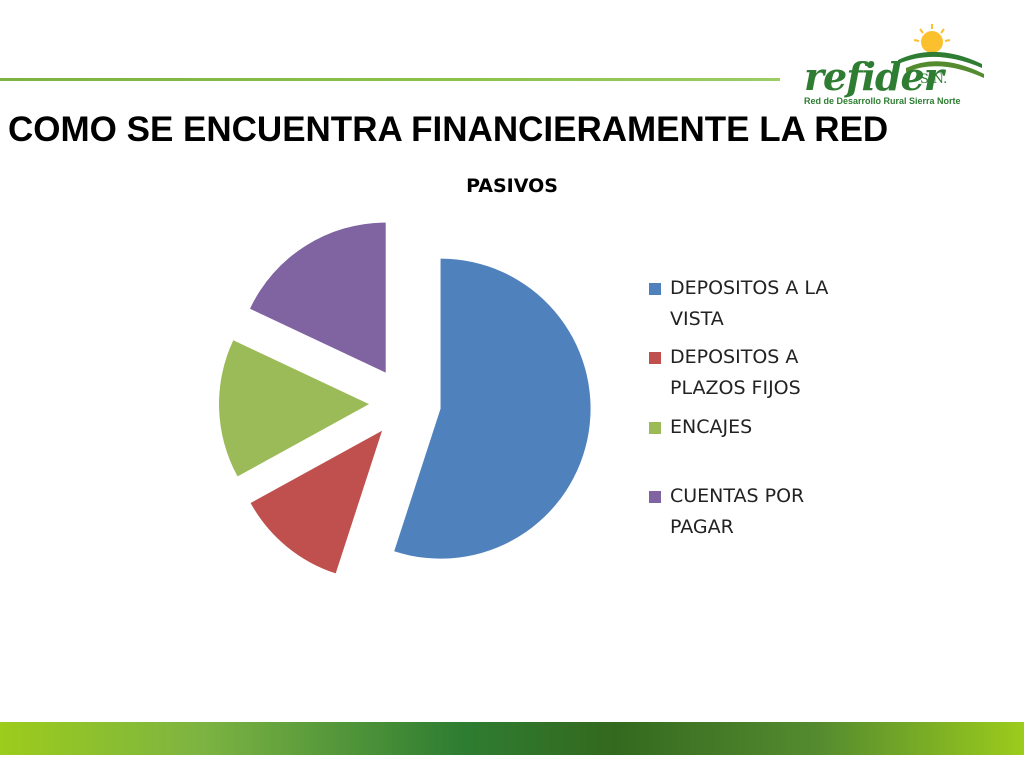  I want to click on sun-fields-icon, so click(941, 51).